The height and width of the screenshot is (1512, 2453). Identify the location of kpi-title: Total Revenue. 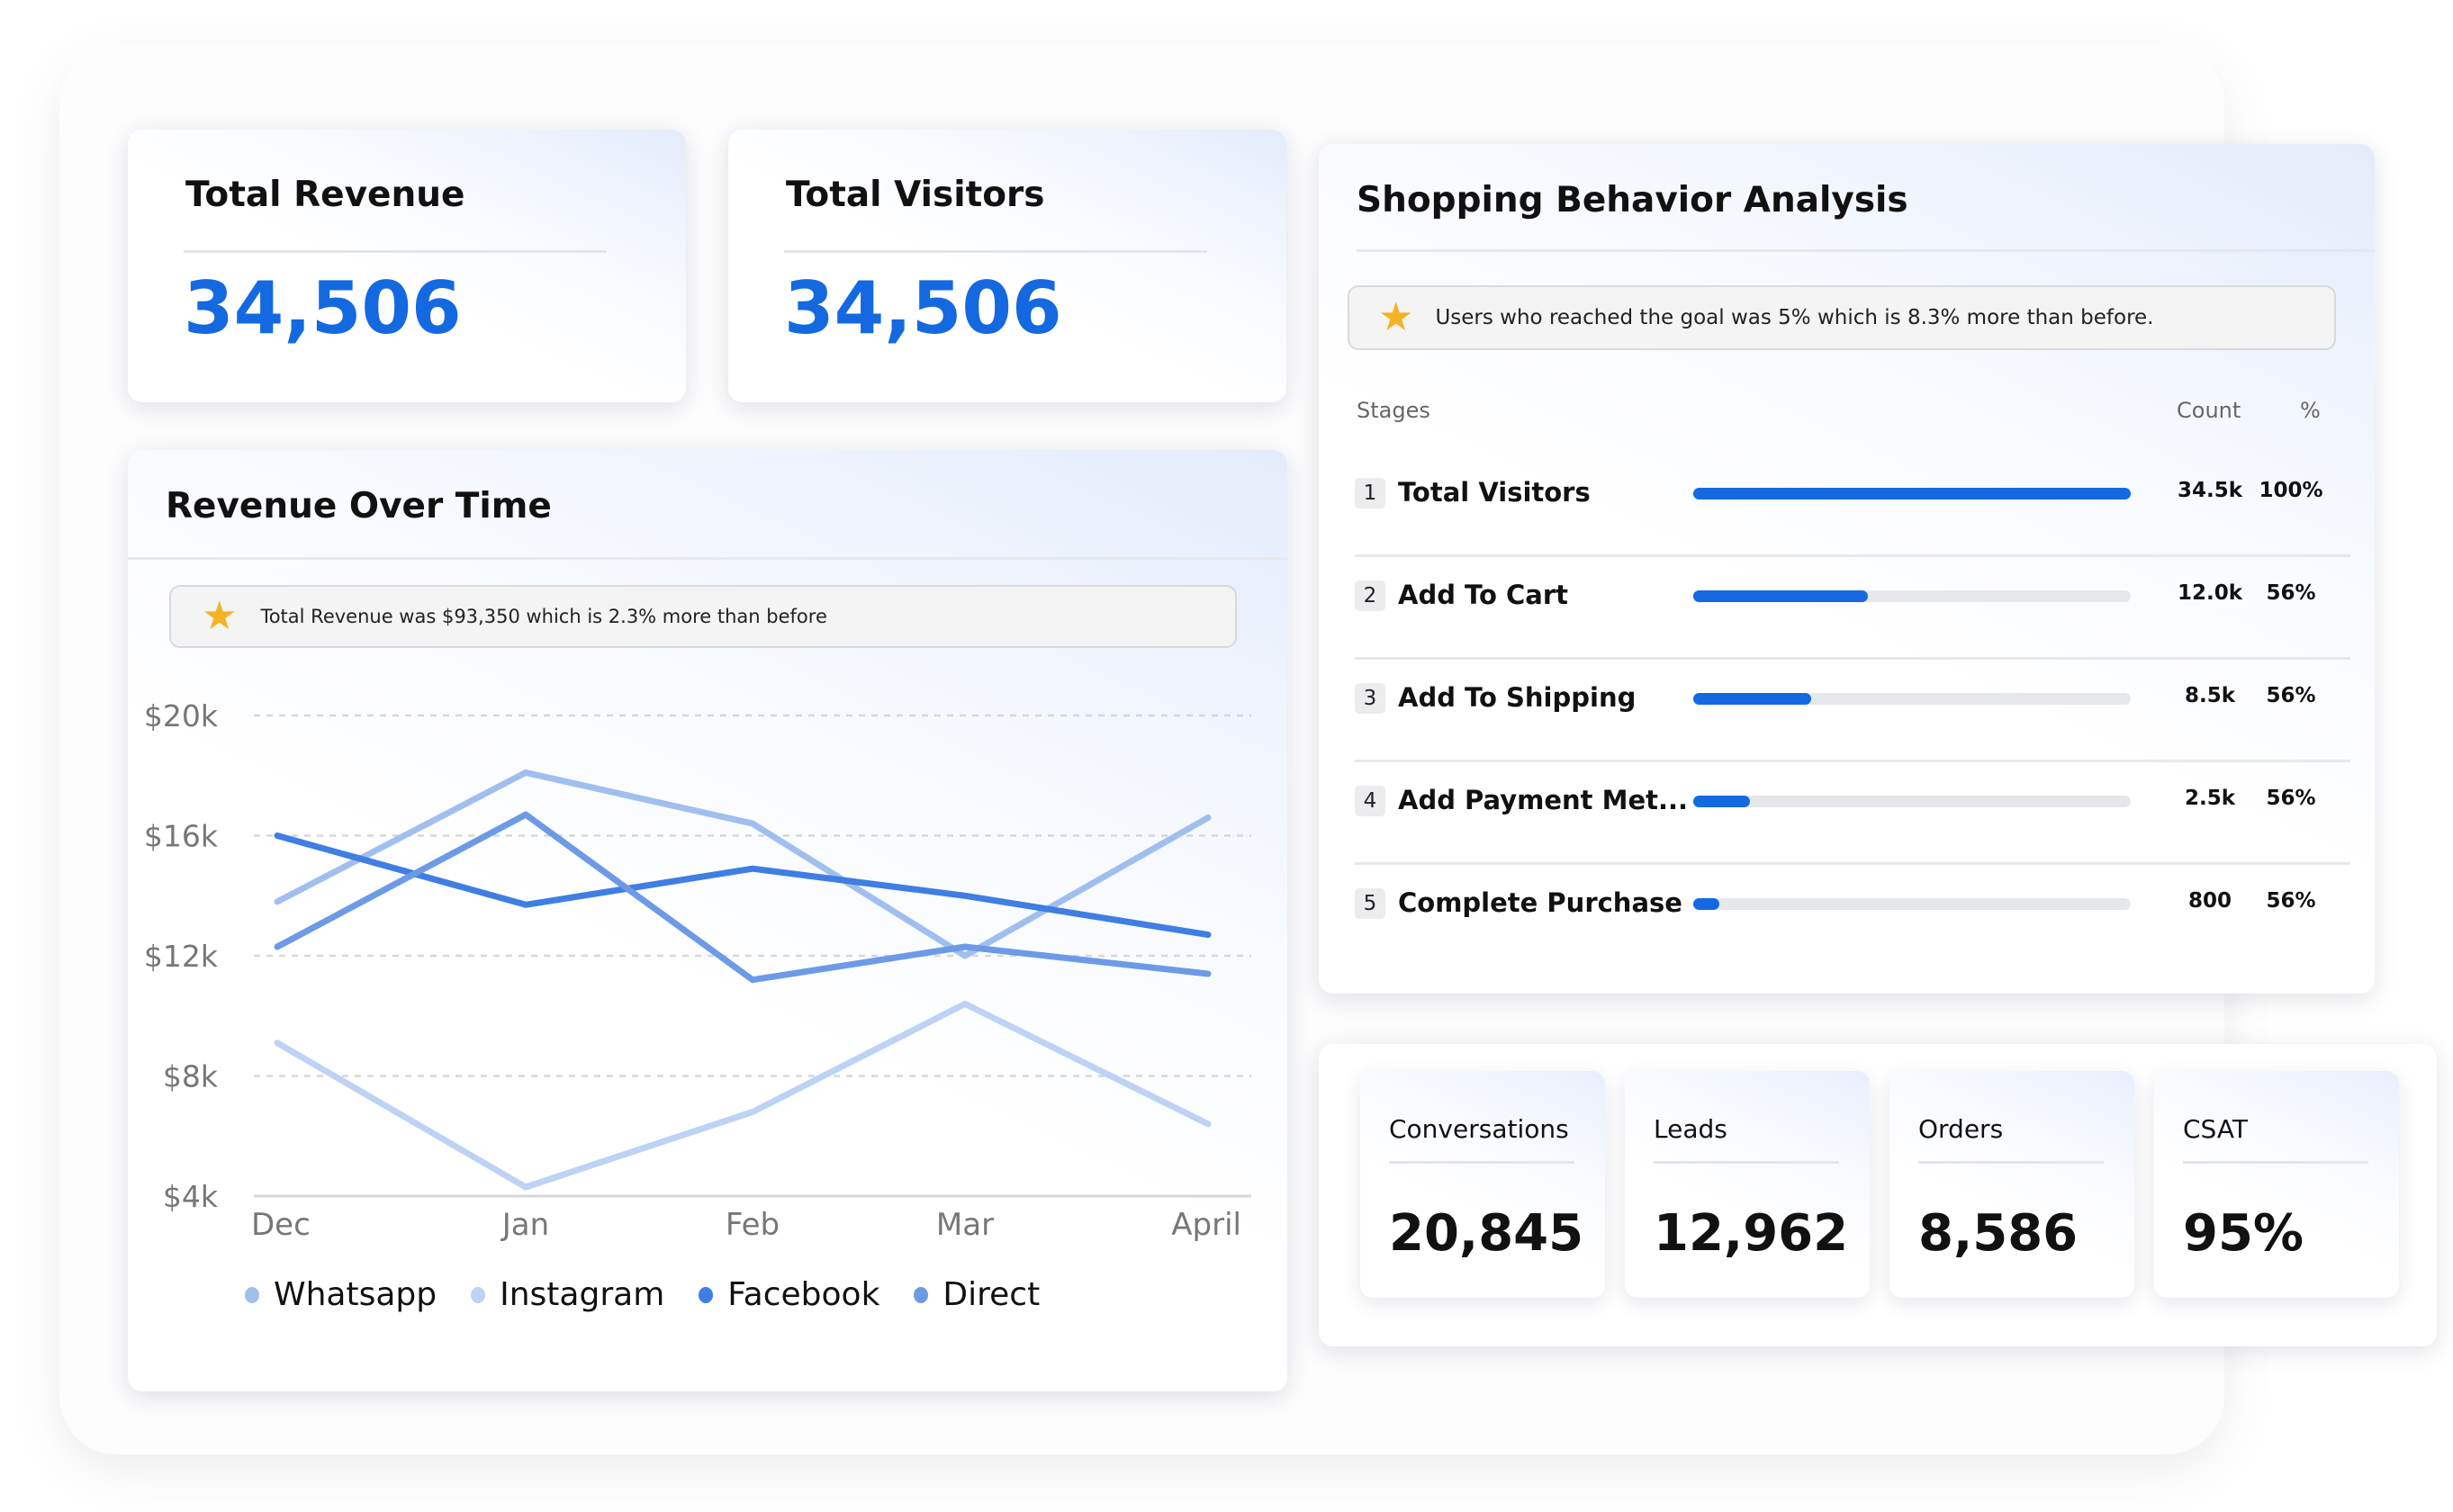
(325, 195).